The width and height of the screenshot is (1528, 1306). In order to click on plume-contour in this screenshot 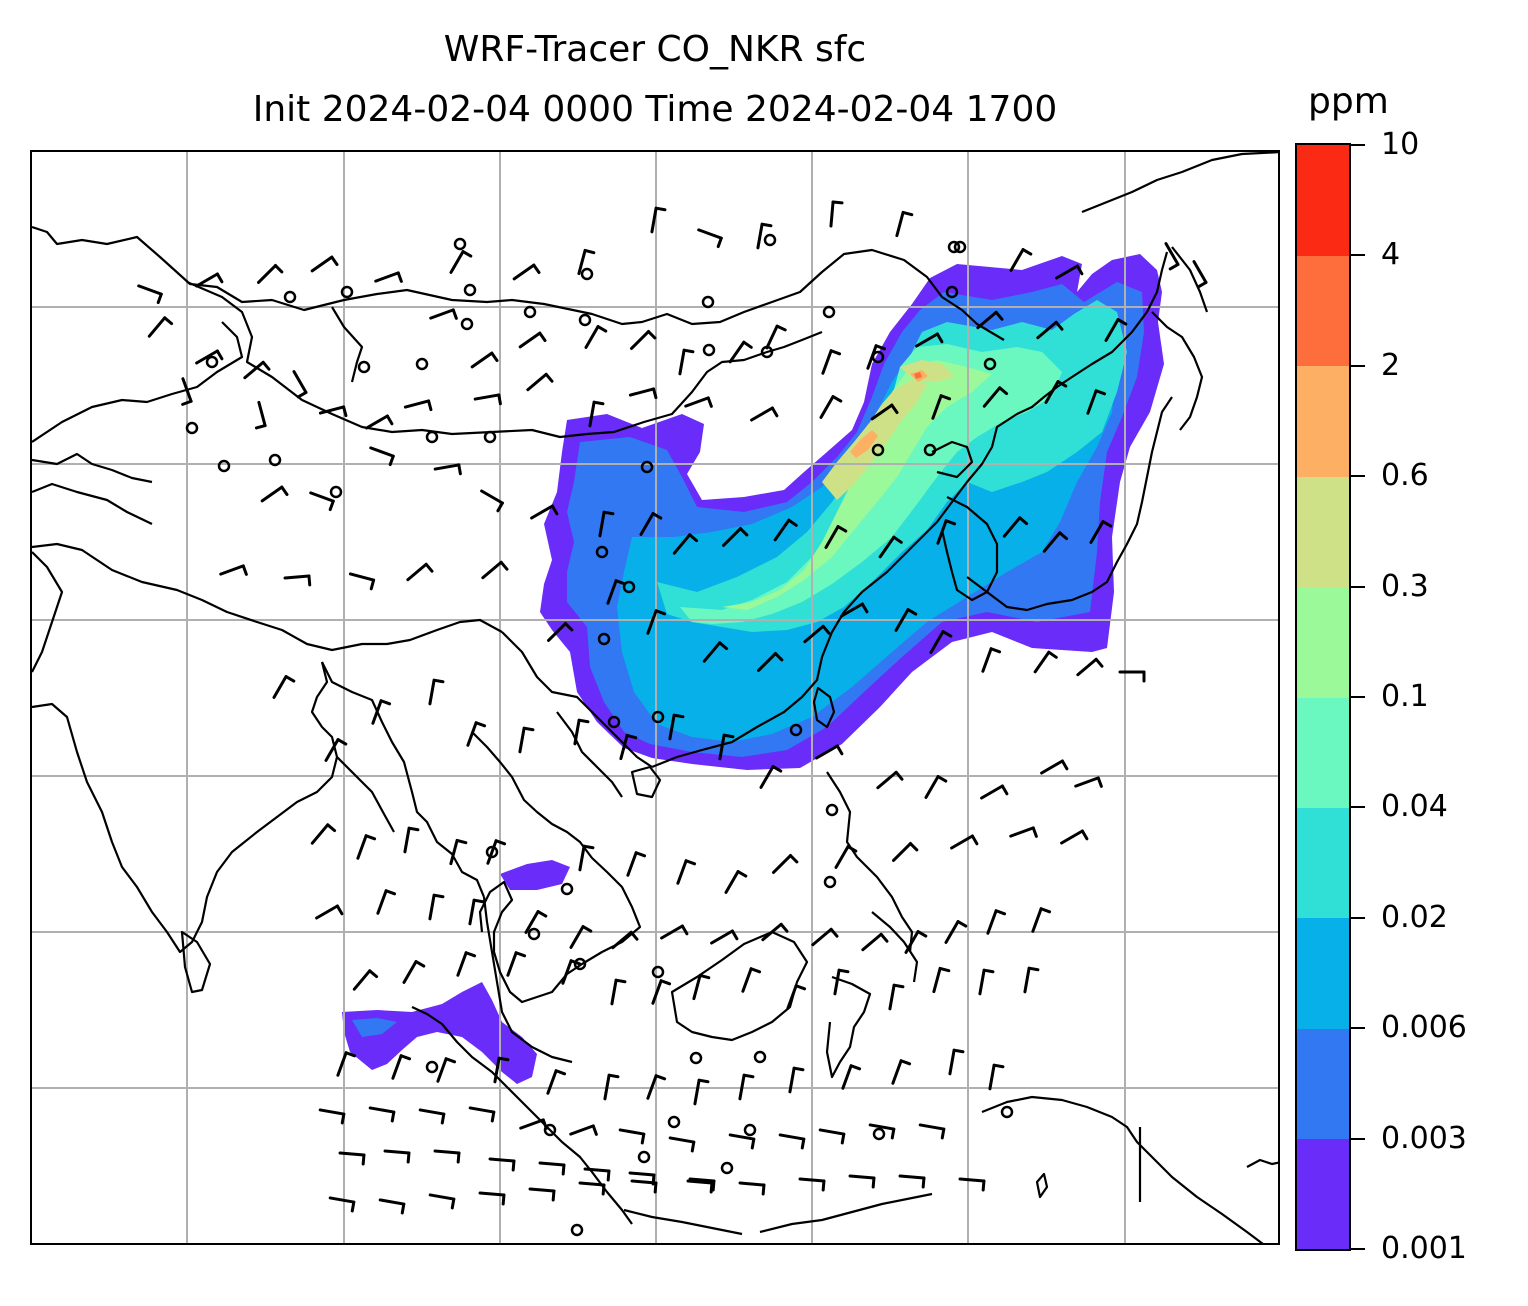, I will do `click(374, 1027)`.